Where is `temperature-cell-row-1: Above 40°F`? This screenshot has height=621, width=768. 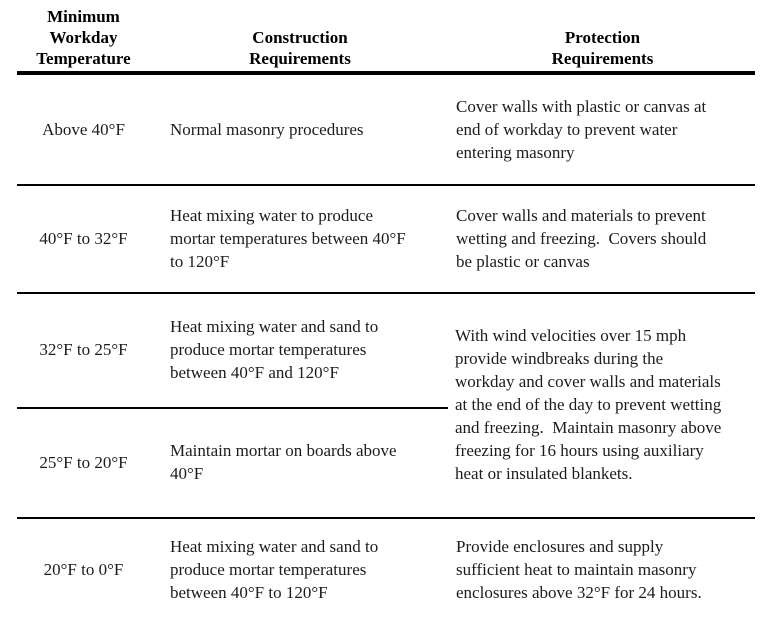 temperature-cell-row-1: Above 40°F is located at coordinates (83, 129).